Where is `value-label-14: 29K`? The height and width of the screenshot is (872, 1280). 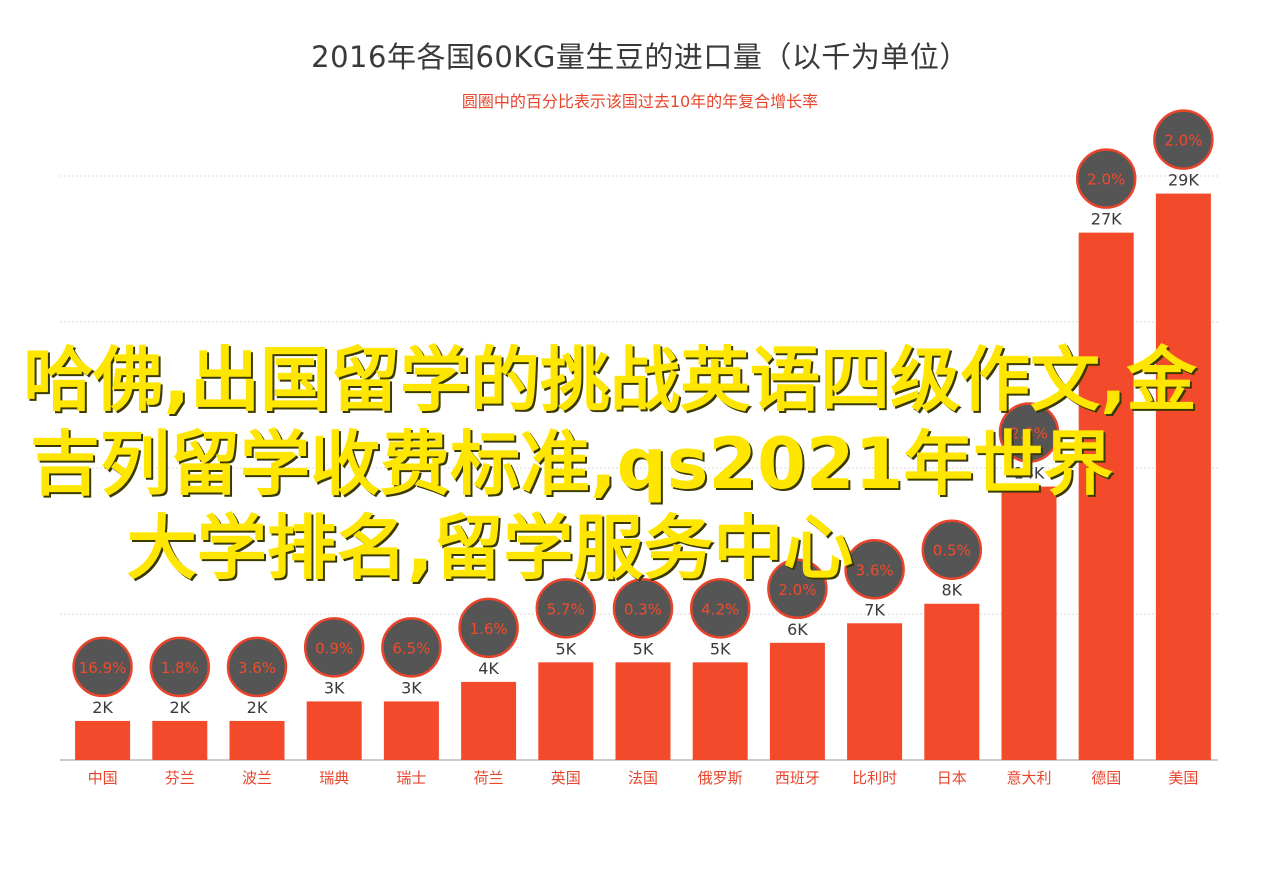 value-label-14: 29K is located at coordinates (1183, 180).